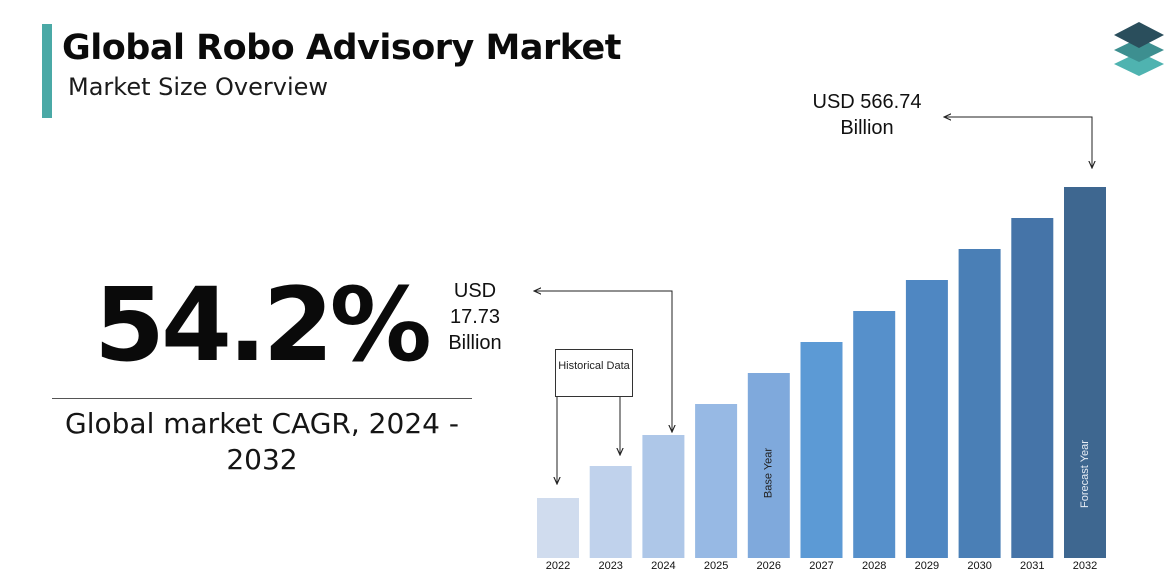  What do you see at coordinates (1018, 142) in the screenshot?
I see `end-value-arrow` at bounding box center [1018, 142].